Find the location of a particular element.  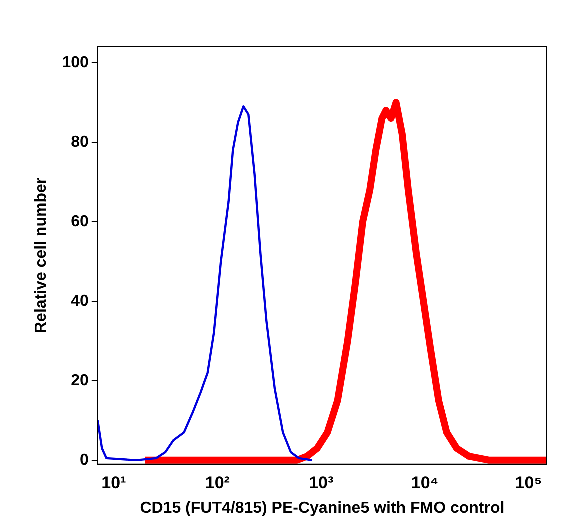

x-tick-label: 10² is located at coordinates (217, 482).